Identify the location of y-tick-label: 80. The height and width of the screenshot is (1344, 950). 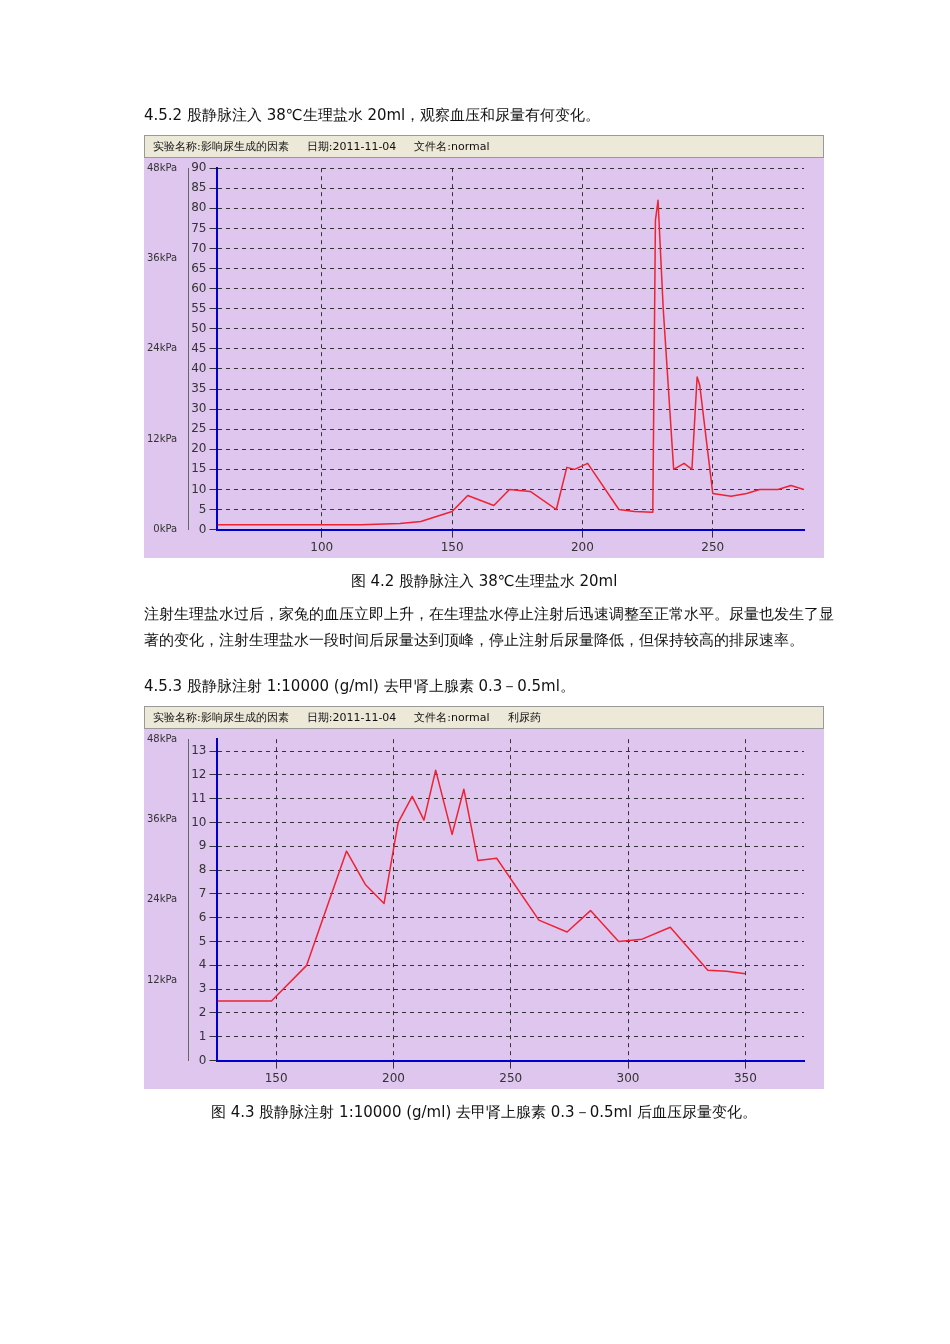
(199, 207).